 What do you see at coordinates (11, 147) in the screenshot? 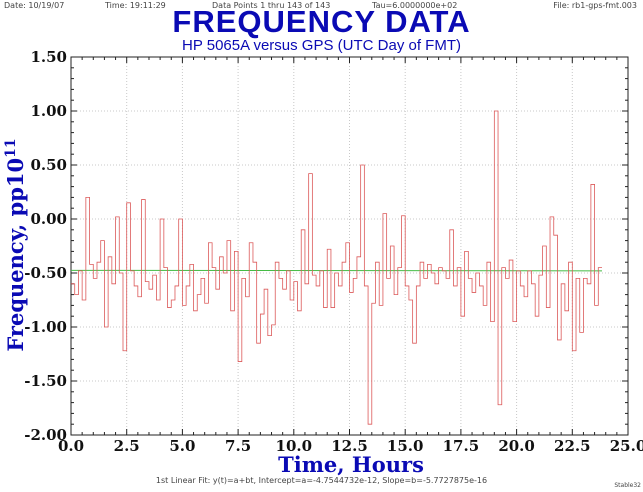
I see `y-axis-label-exponent: 11` at bounding box center [11, 147].